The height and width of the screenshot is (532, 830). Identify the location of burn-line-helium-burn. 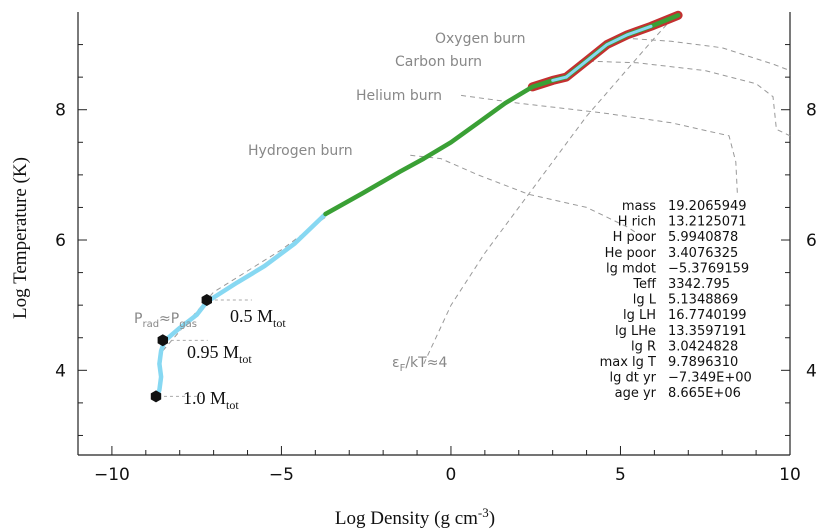
(599, 144).